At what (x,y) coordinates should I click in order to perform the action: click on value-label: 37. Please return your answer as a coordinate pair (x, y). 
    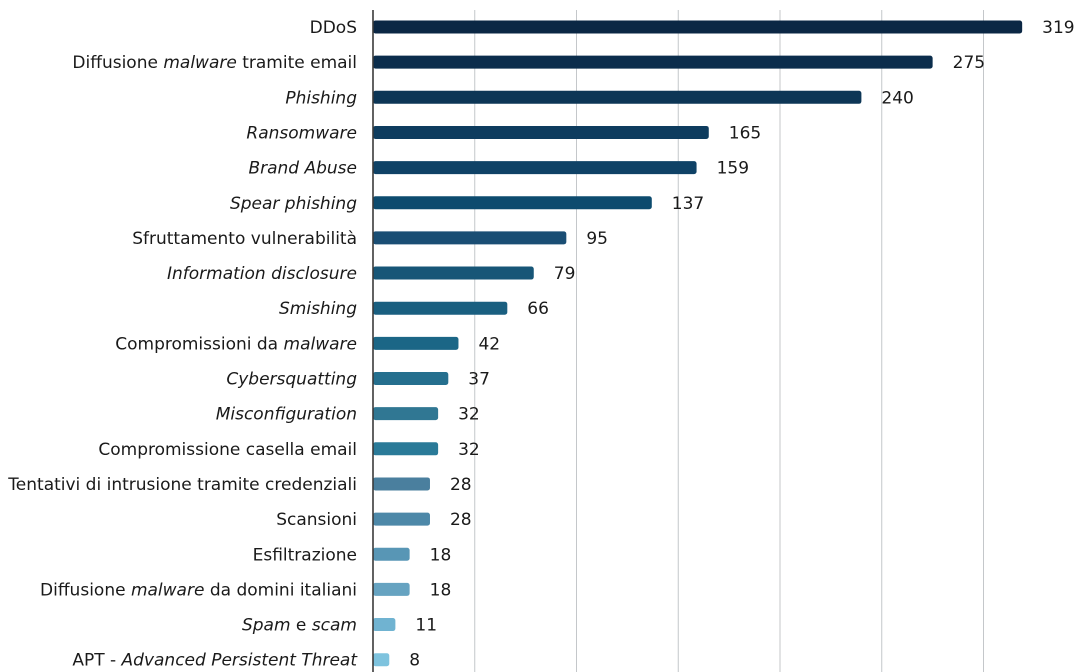
    Looking at the image, I should click on (479, 380).